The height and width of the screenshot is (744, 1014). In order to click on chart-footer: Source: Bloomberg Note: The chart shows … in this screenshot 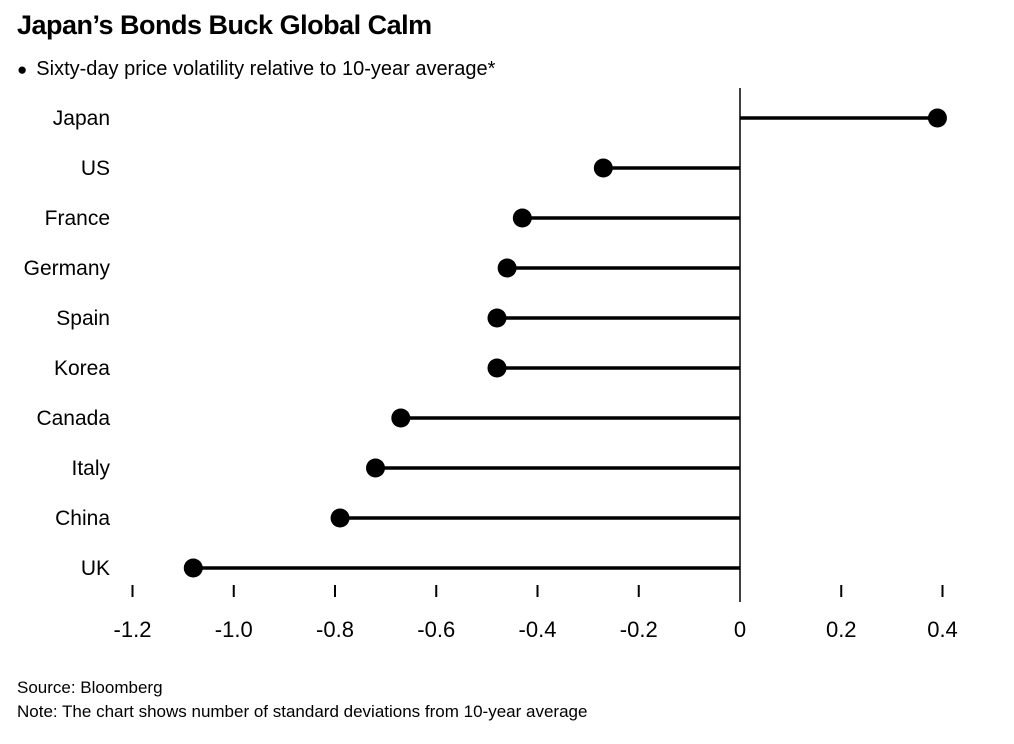, I will do `click(302, 700)`.